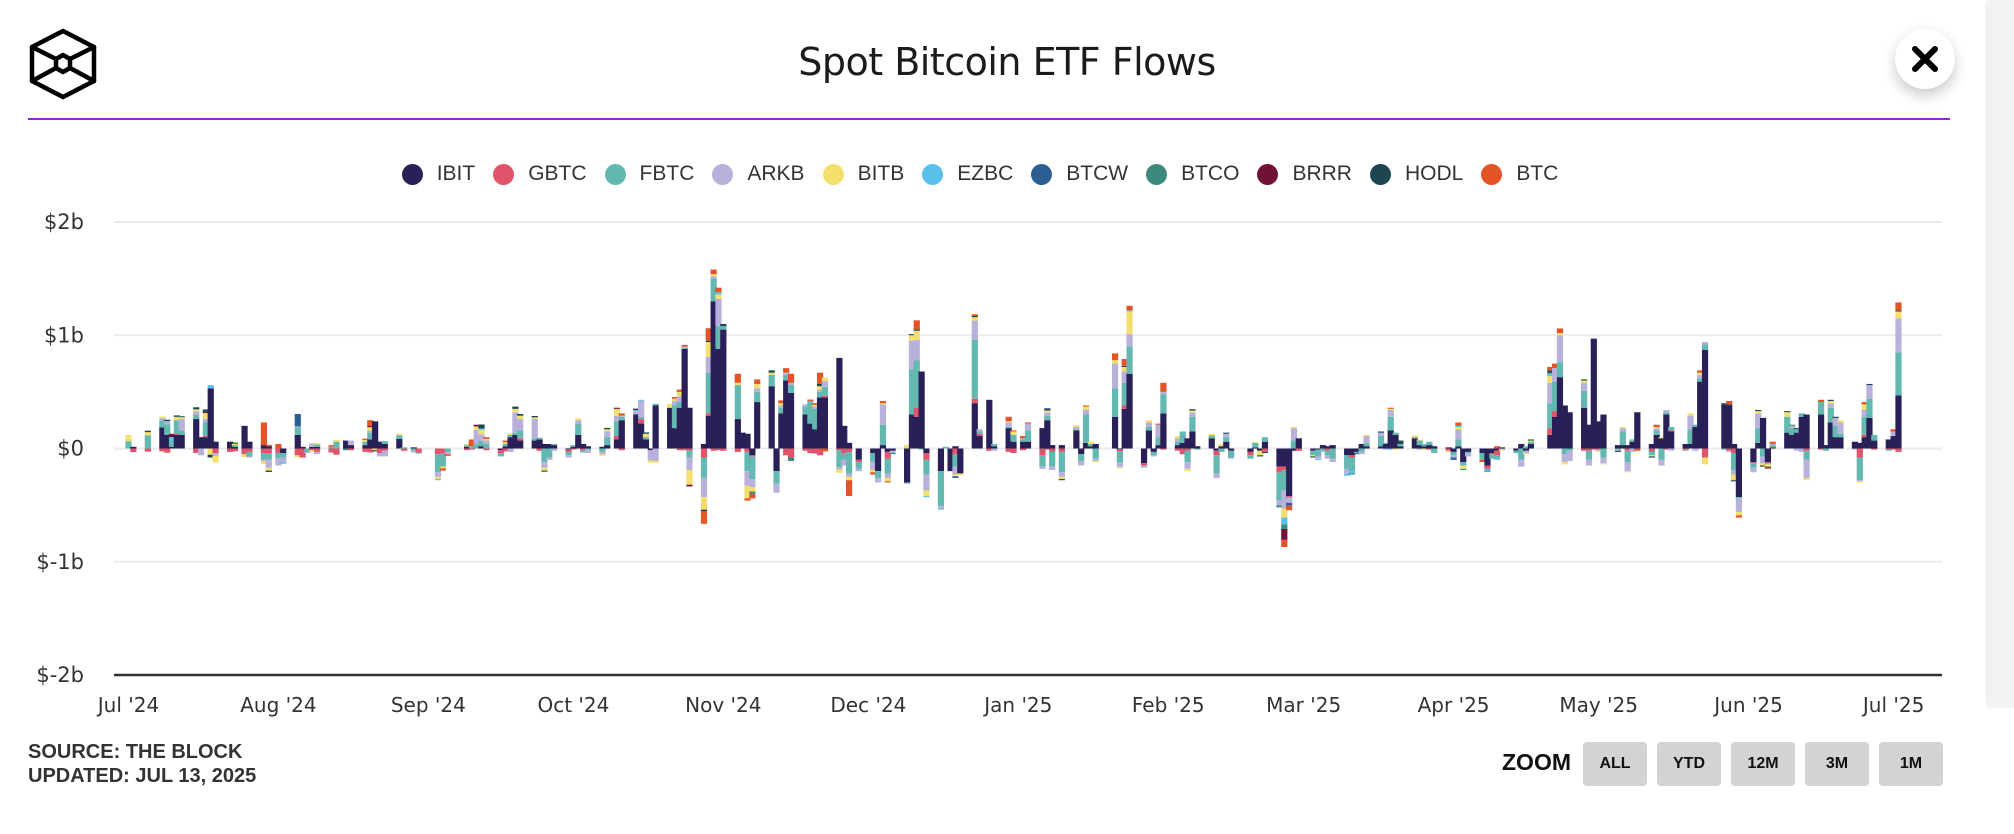  I want to click on the-block-logo, so click(63, 64).